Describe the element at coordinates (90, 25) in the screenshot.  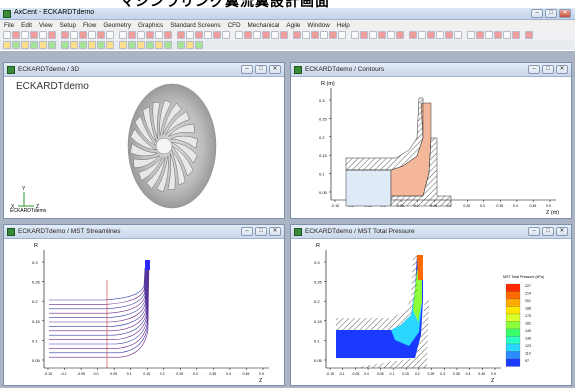
I see `menu-flow: Flow` at that location.